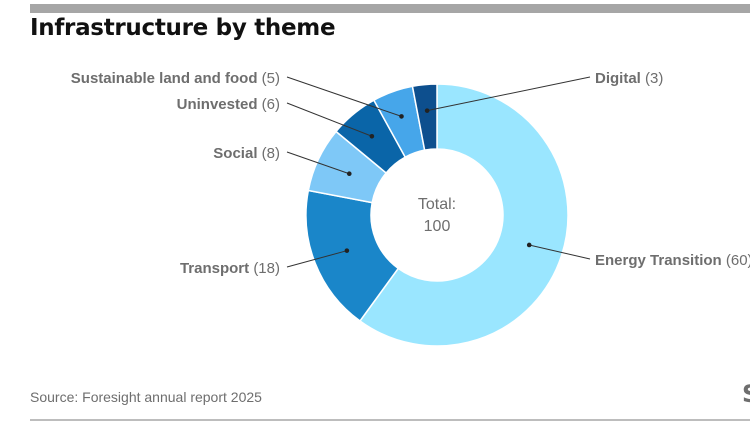  I want to click on label-count-energy-transition: (60), so click(738, 260).